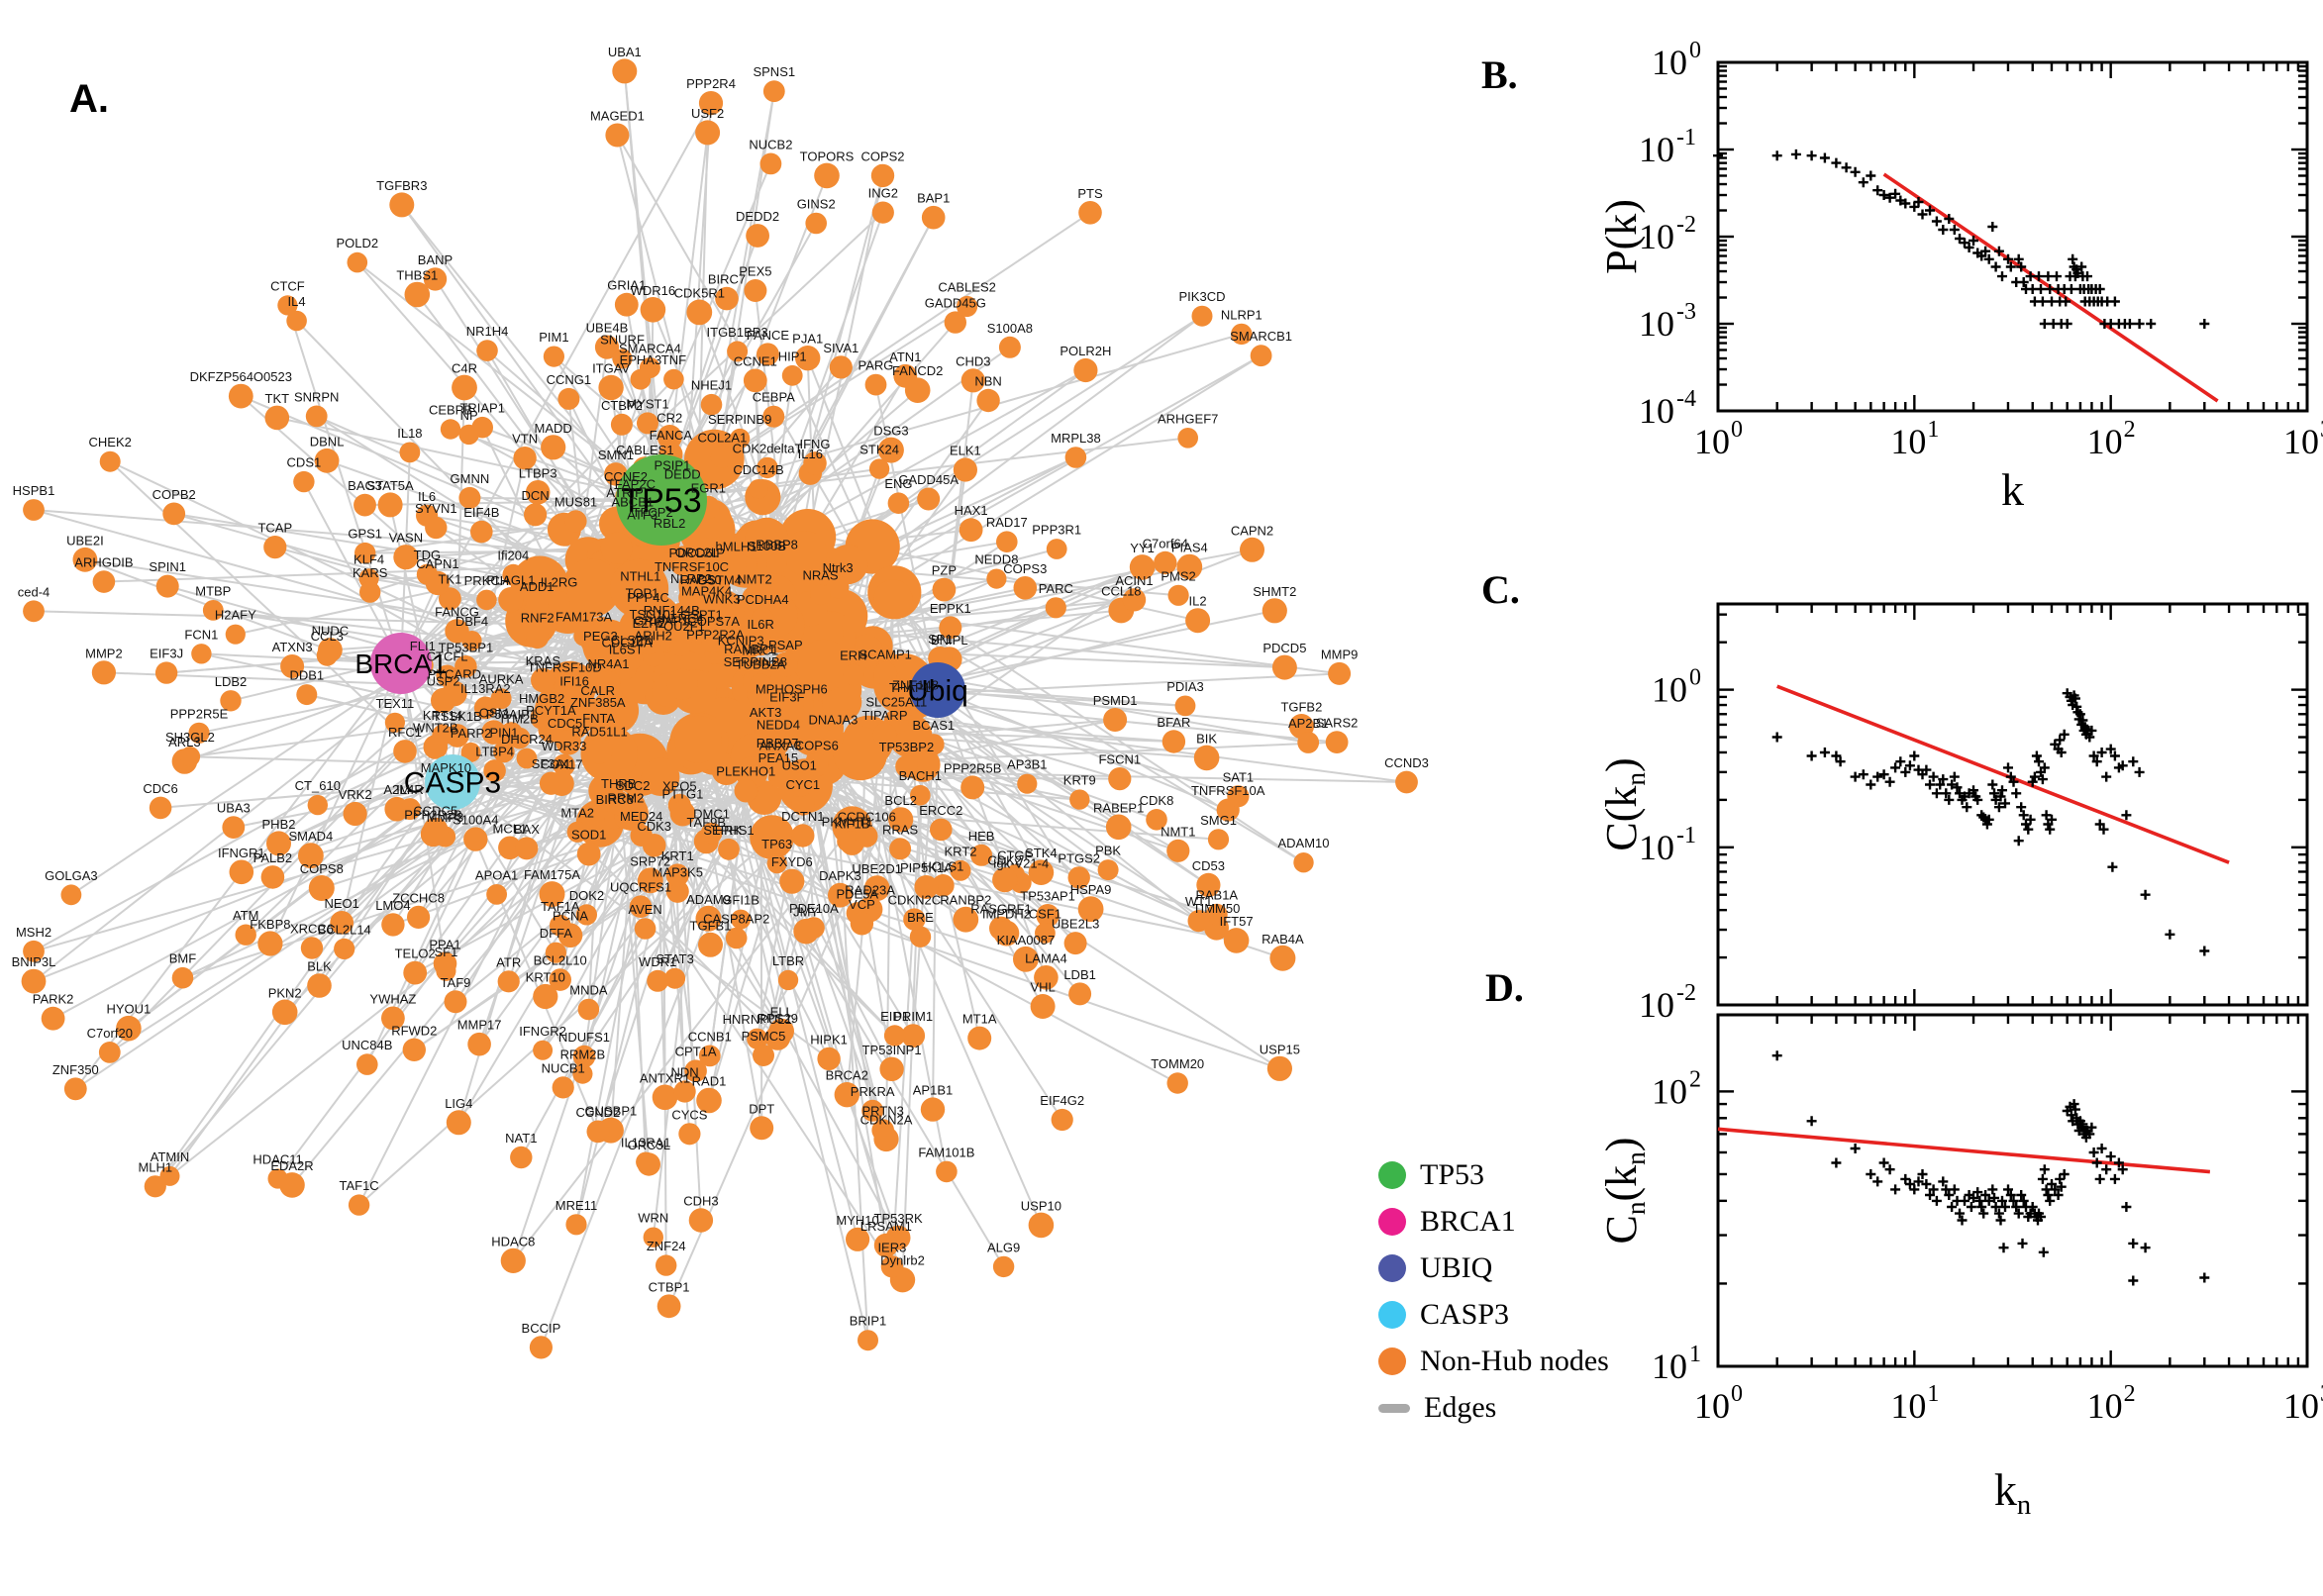  I want to click on node-label: KRT14, so click(443, 715).